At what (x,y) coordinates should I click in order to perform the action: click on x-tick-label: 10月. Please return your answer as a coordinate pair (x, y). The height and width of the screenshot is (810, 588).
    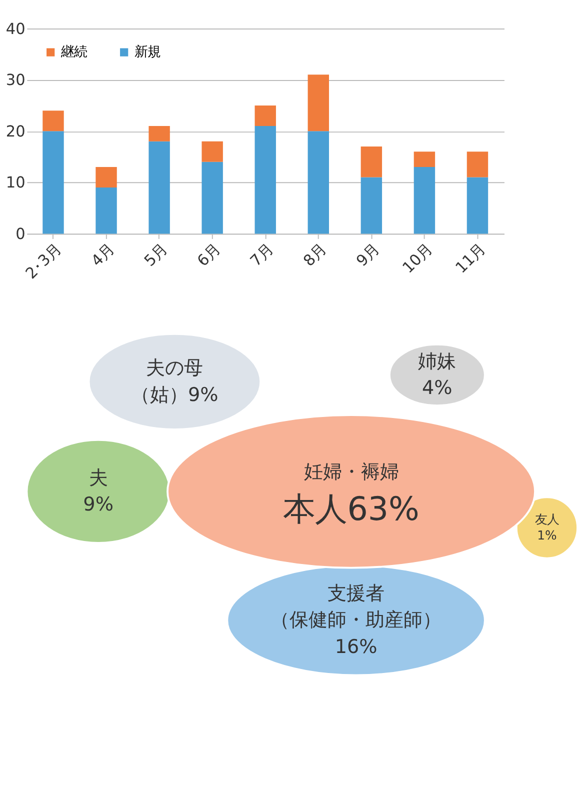
    Looking at the image, I should click on (417, 258).